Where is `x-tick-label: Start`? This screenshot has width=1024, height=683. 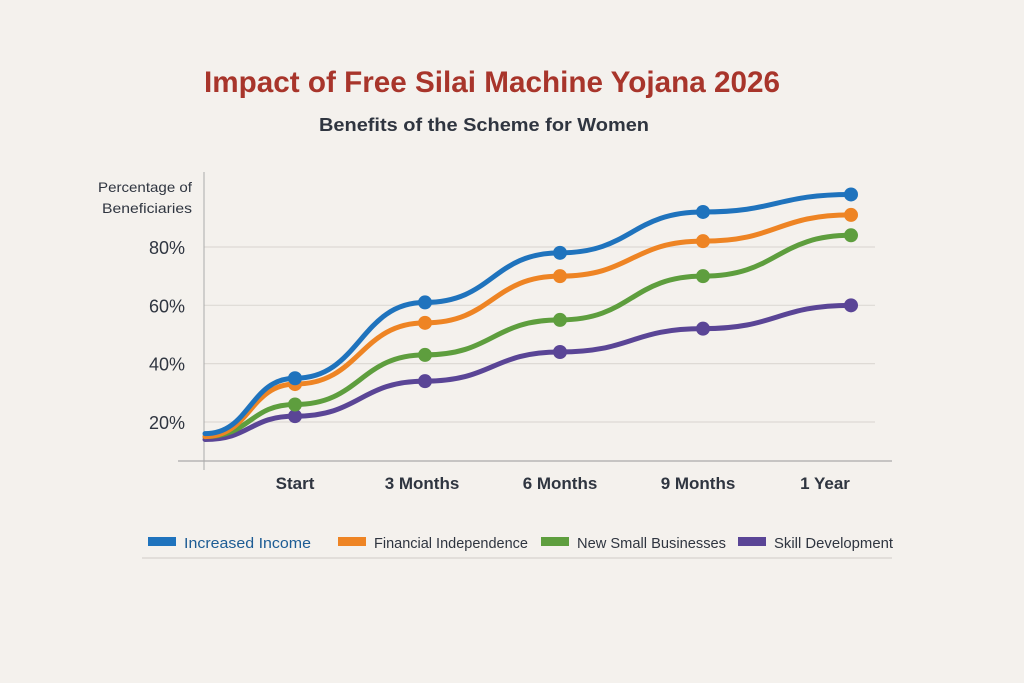
x-tick-label: Start is located at coordinates (295, 483).